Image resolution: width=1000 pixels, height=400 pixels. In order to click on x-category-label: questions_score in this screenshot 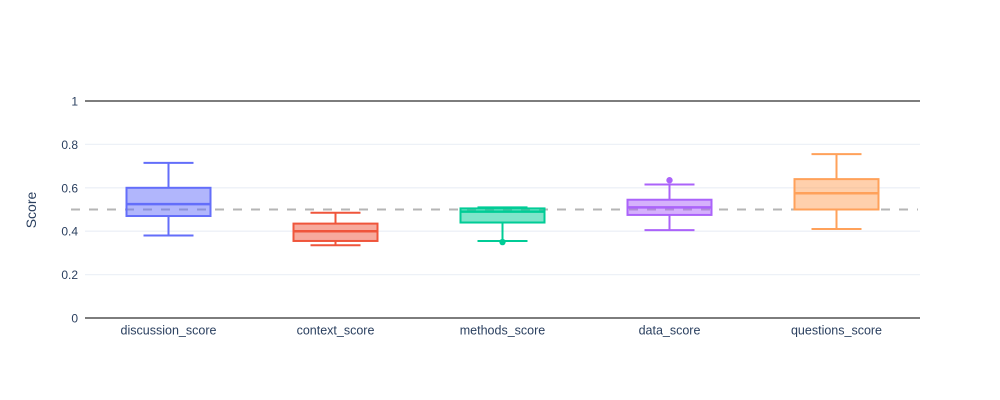, I will do `click(836, 331)`.